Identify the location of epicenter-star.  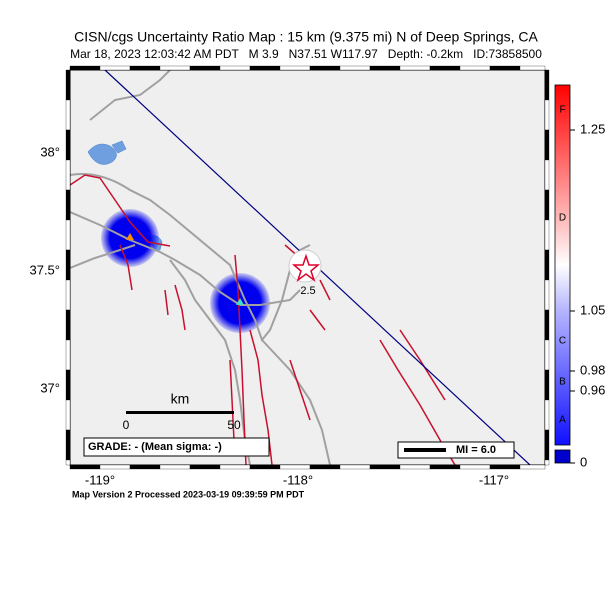
(306, 268).